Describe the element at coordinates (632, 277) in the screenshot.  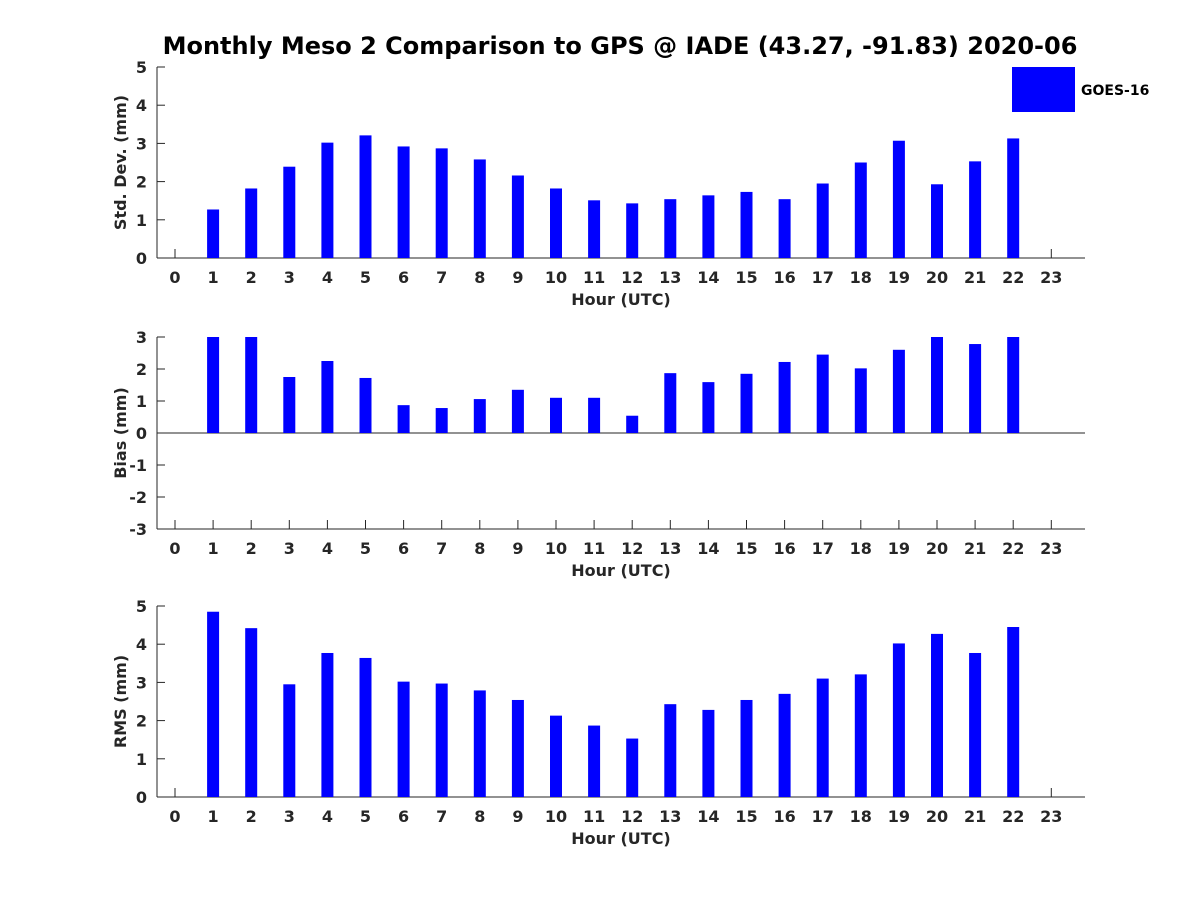
I see `x-tick-label: 12` at that location.